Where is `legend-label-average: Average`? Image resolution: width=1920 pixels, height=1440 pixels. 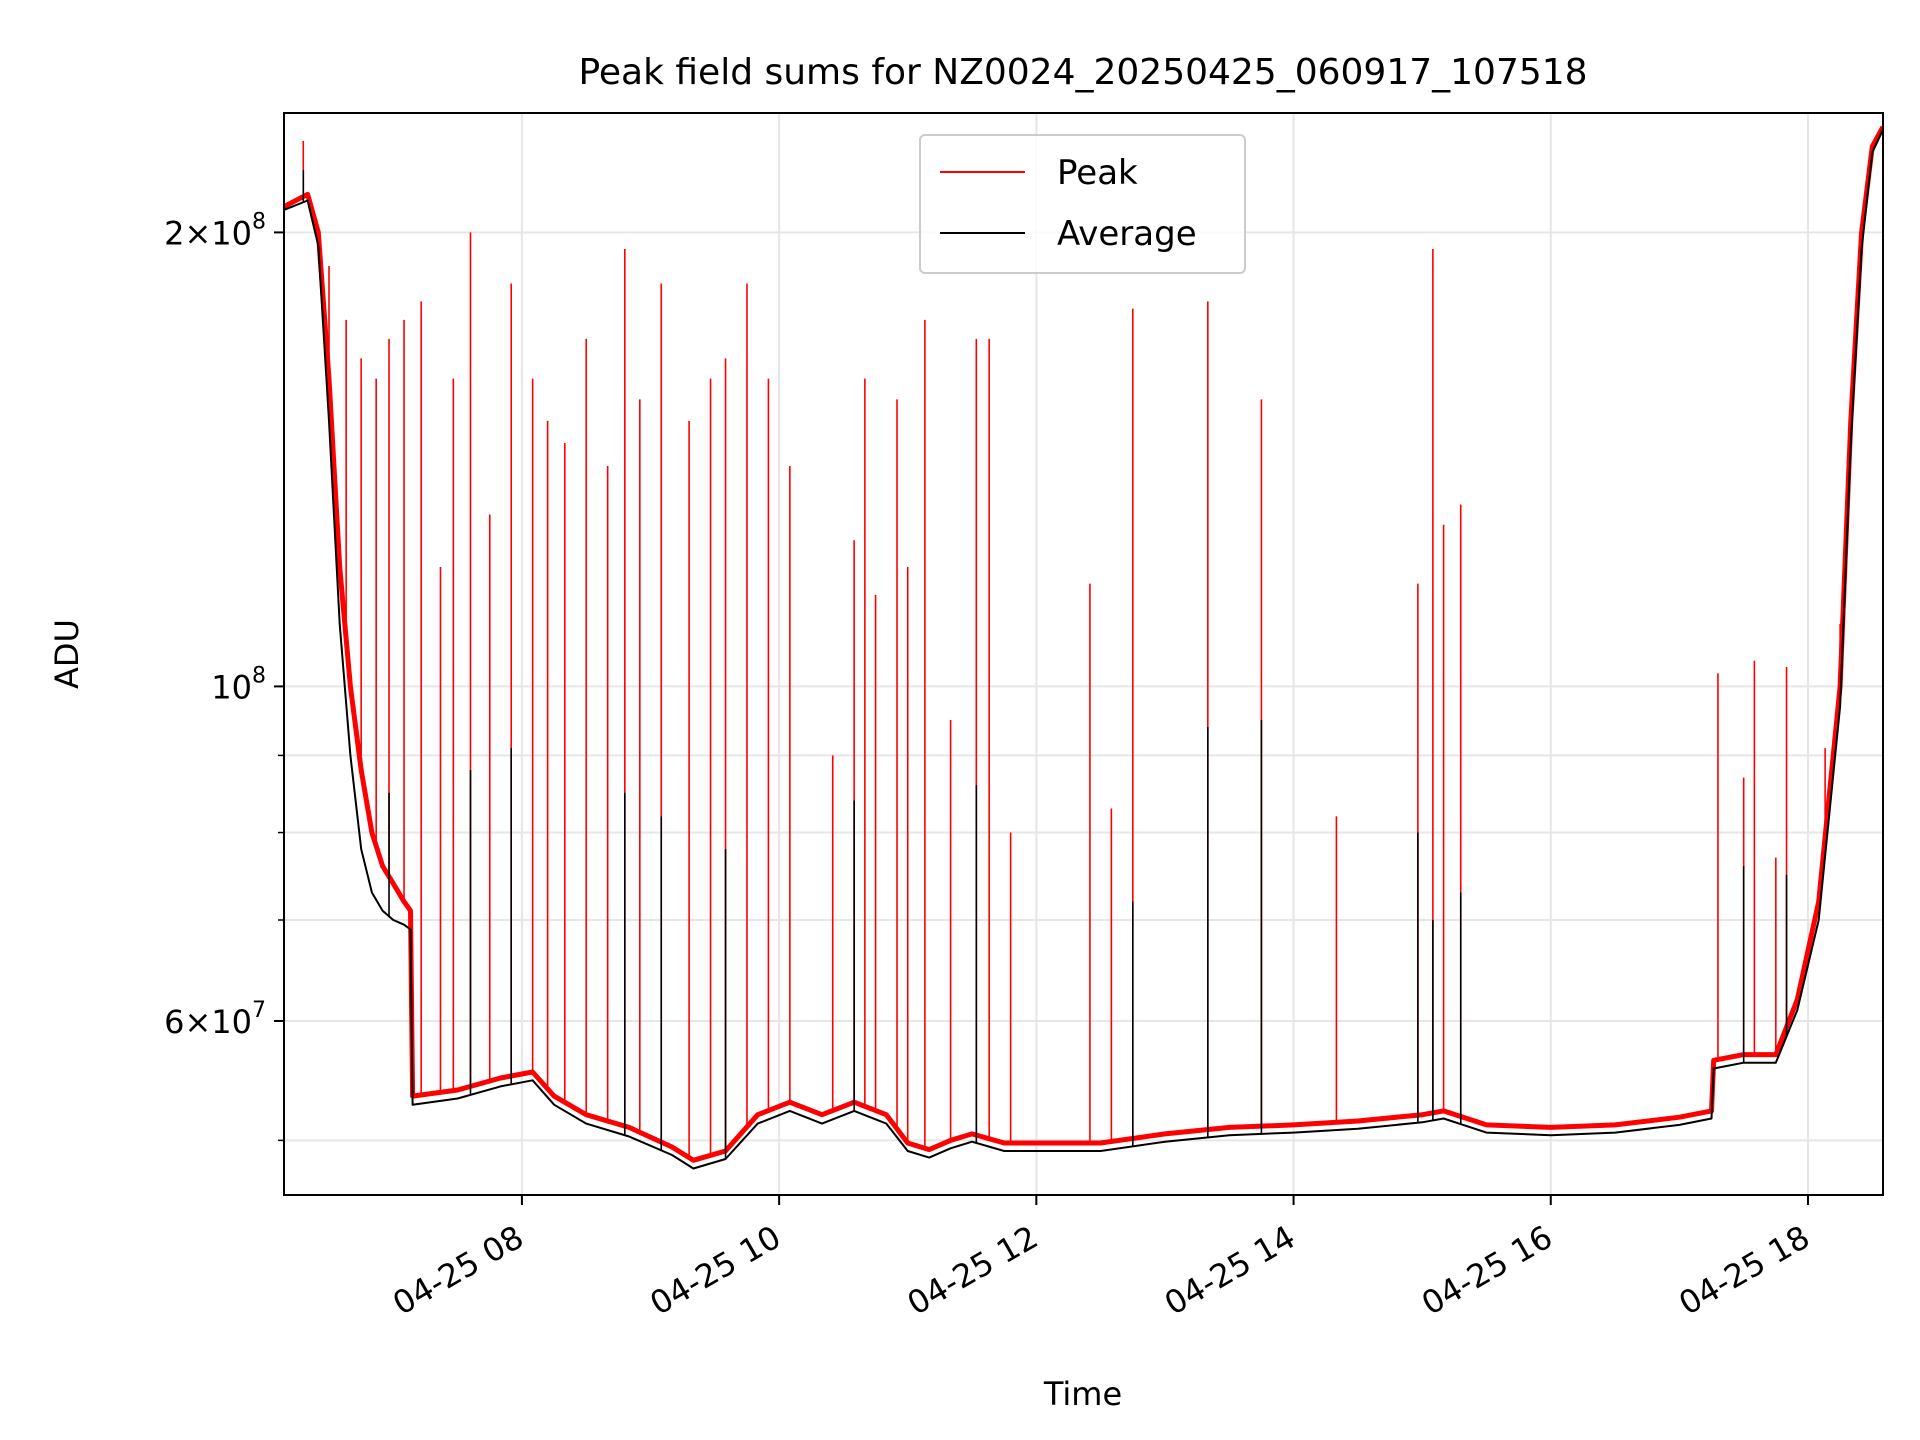
legend-label-average: Average is located at coordinates (1127, 234).